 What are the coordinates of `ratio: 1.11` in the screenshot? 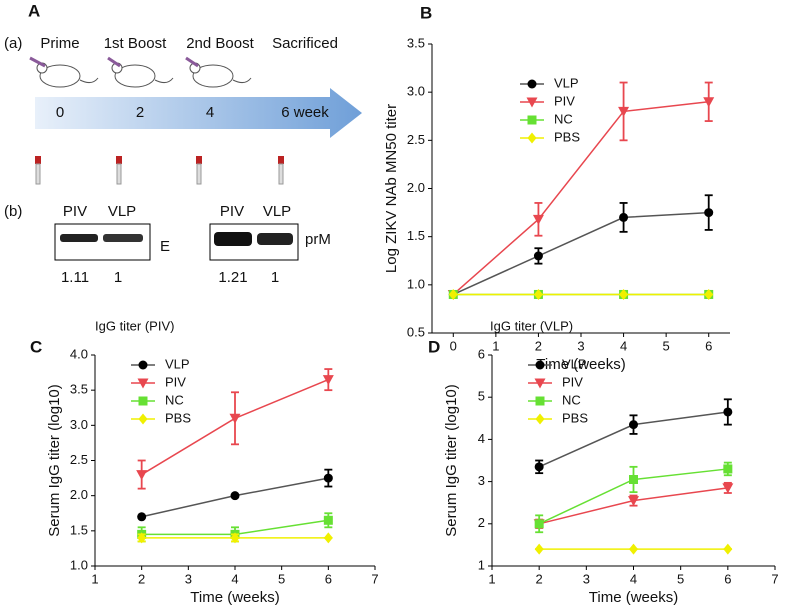 It's located at (75, 277).